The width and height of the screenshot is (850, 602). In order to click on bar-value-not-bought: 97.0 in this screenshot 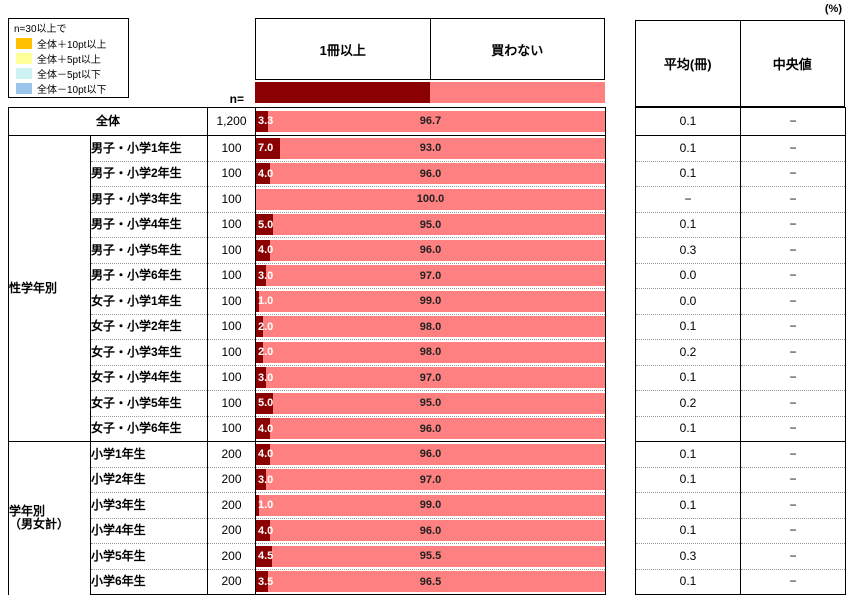, I will do `click(430, 275)`.